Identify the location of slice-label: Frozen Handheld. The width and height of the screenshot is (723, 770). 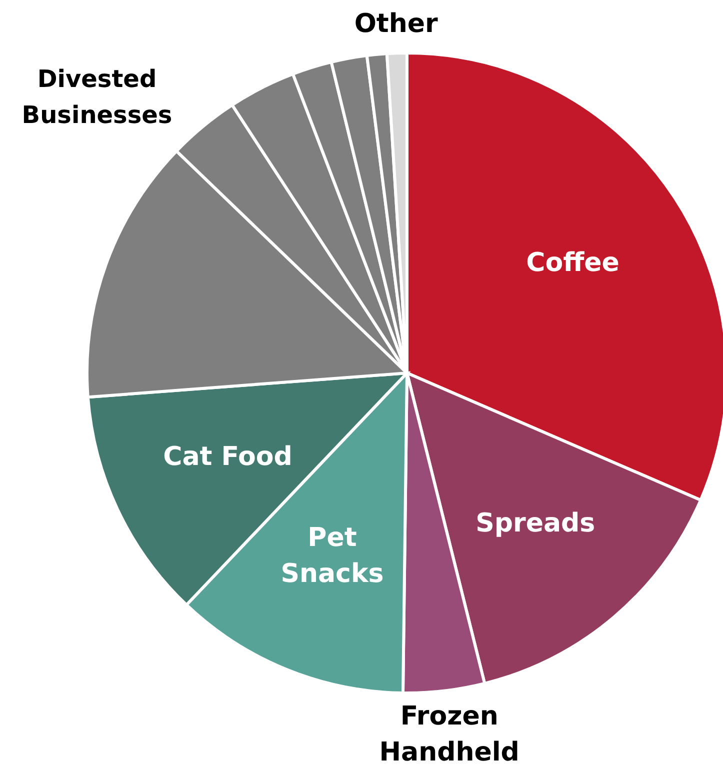
(449, 735).